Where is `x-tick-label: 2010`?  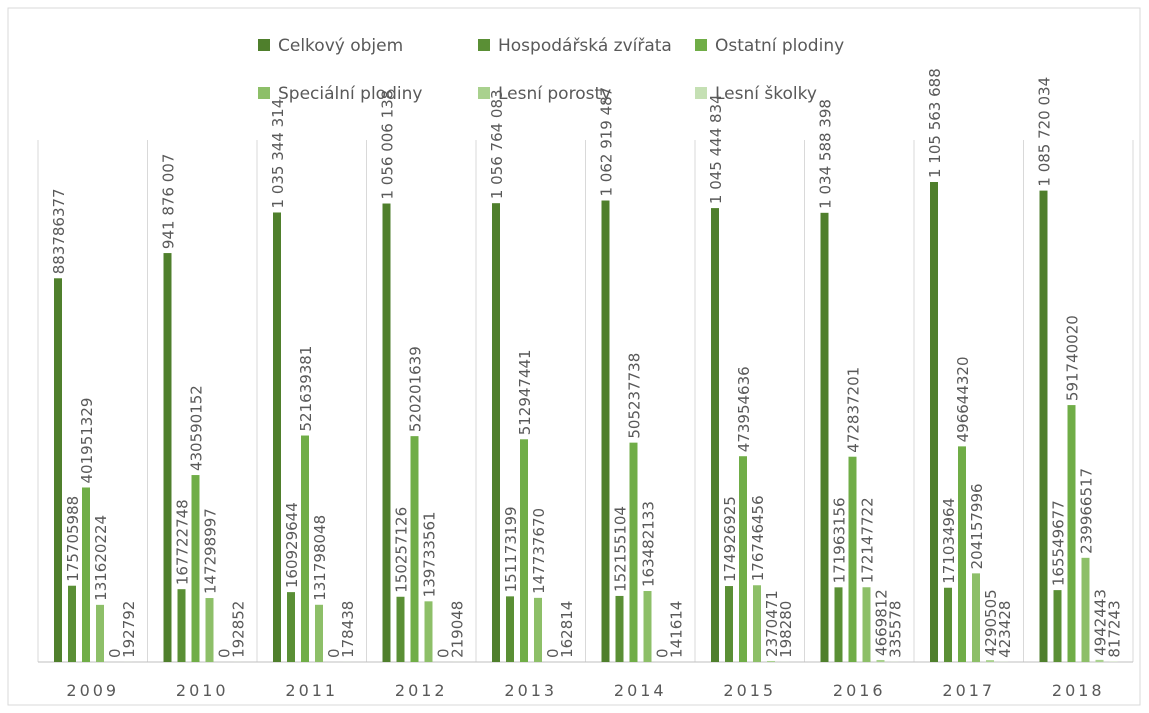 x-tick-label: 2010 is located at coordinates (202, 690).